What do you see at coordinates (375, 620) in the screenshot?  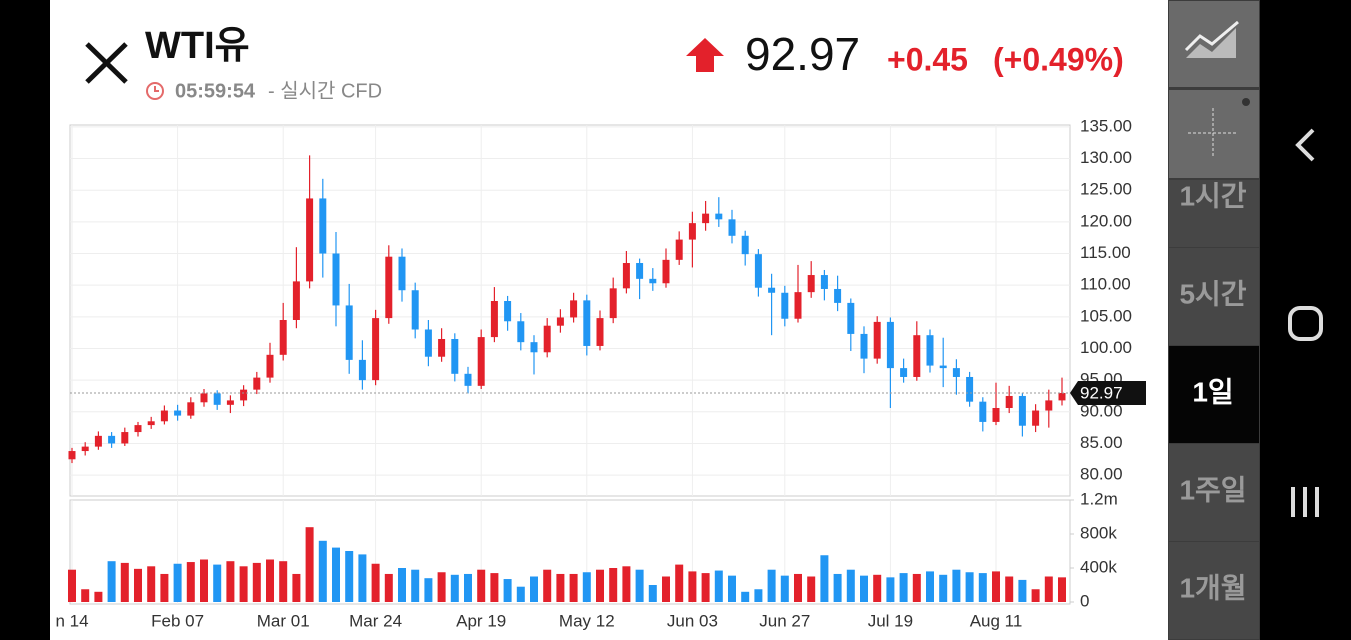 I see `x-tick-label: Mar 24` at bounding box center [375, 620].